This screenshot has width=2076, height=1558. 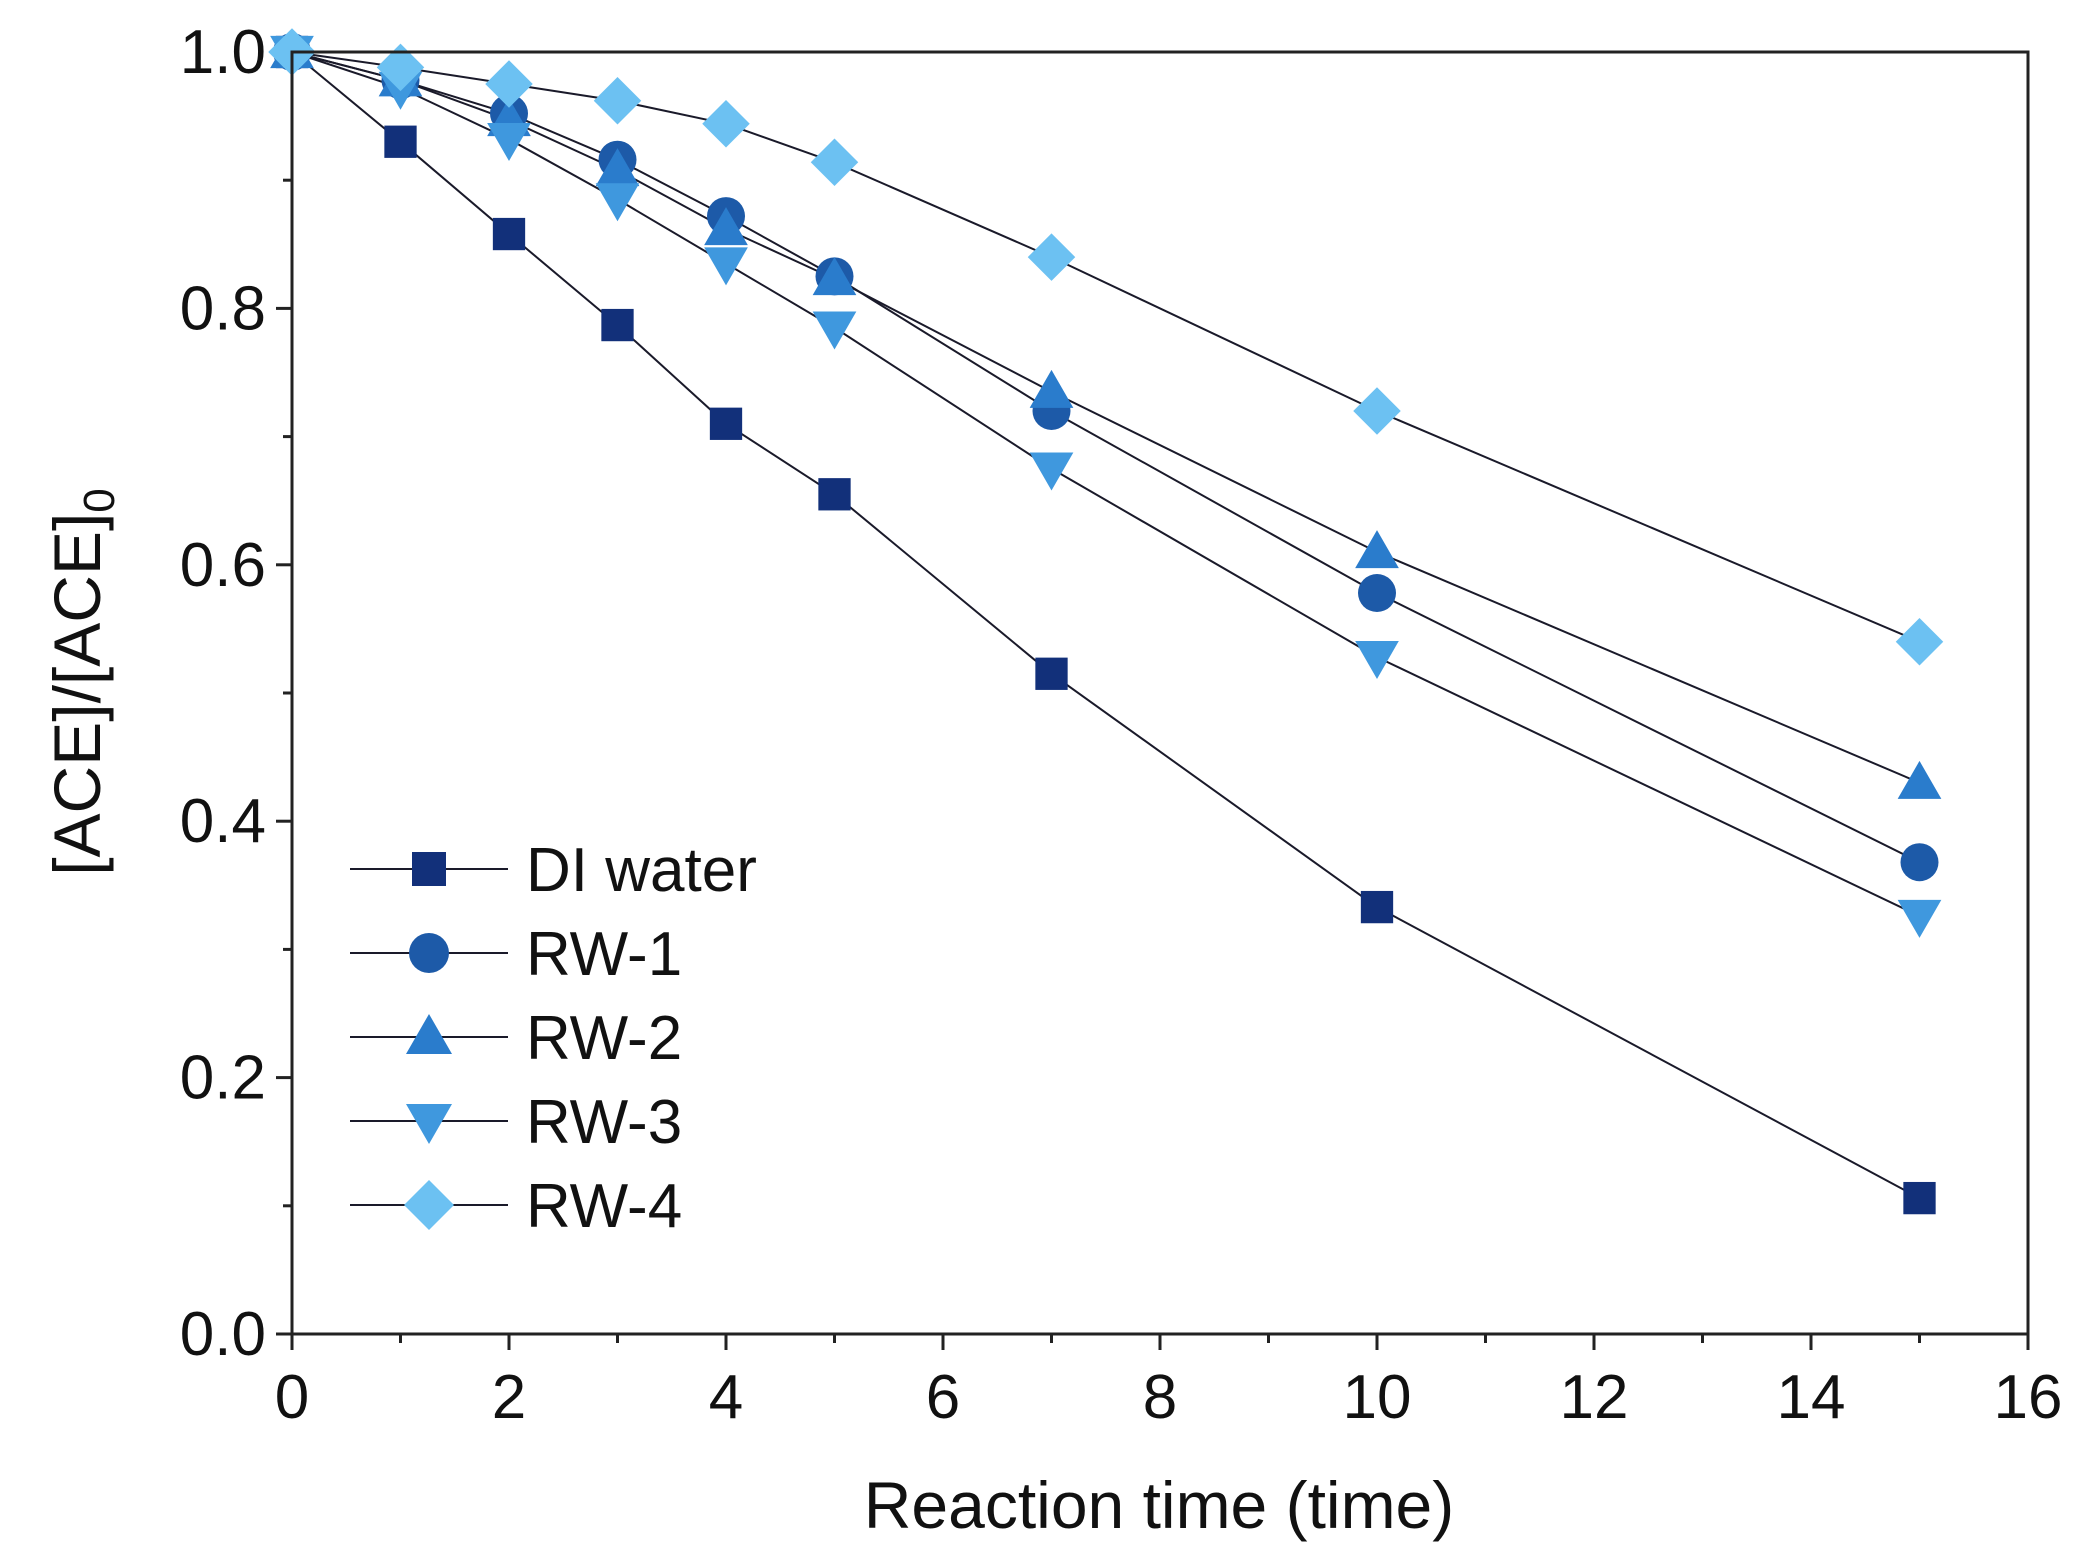 I want to click on x-tick-label: 14, so click(x=1811, y=1397).